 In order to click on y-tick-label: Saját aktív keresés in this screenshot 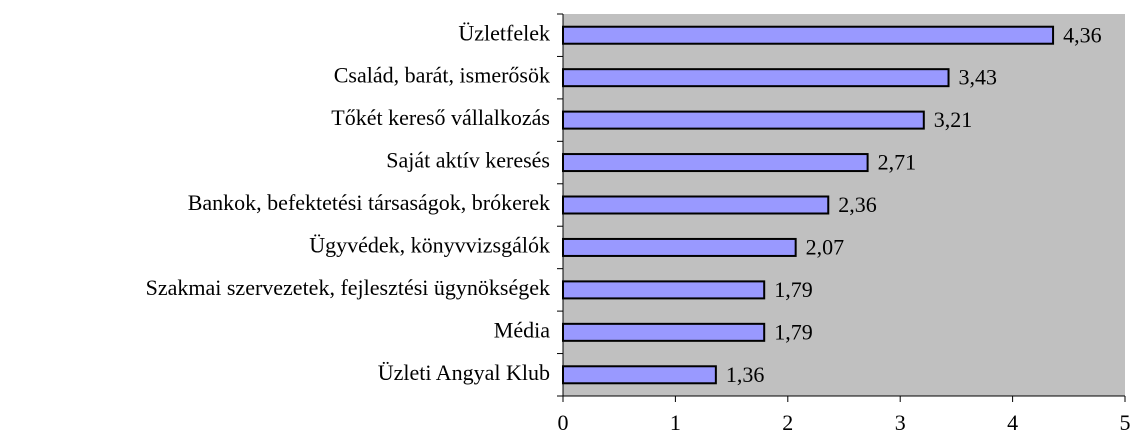, I will do `click(468, 160)`.